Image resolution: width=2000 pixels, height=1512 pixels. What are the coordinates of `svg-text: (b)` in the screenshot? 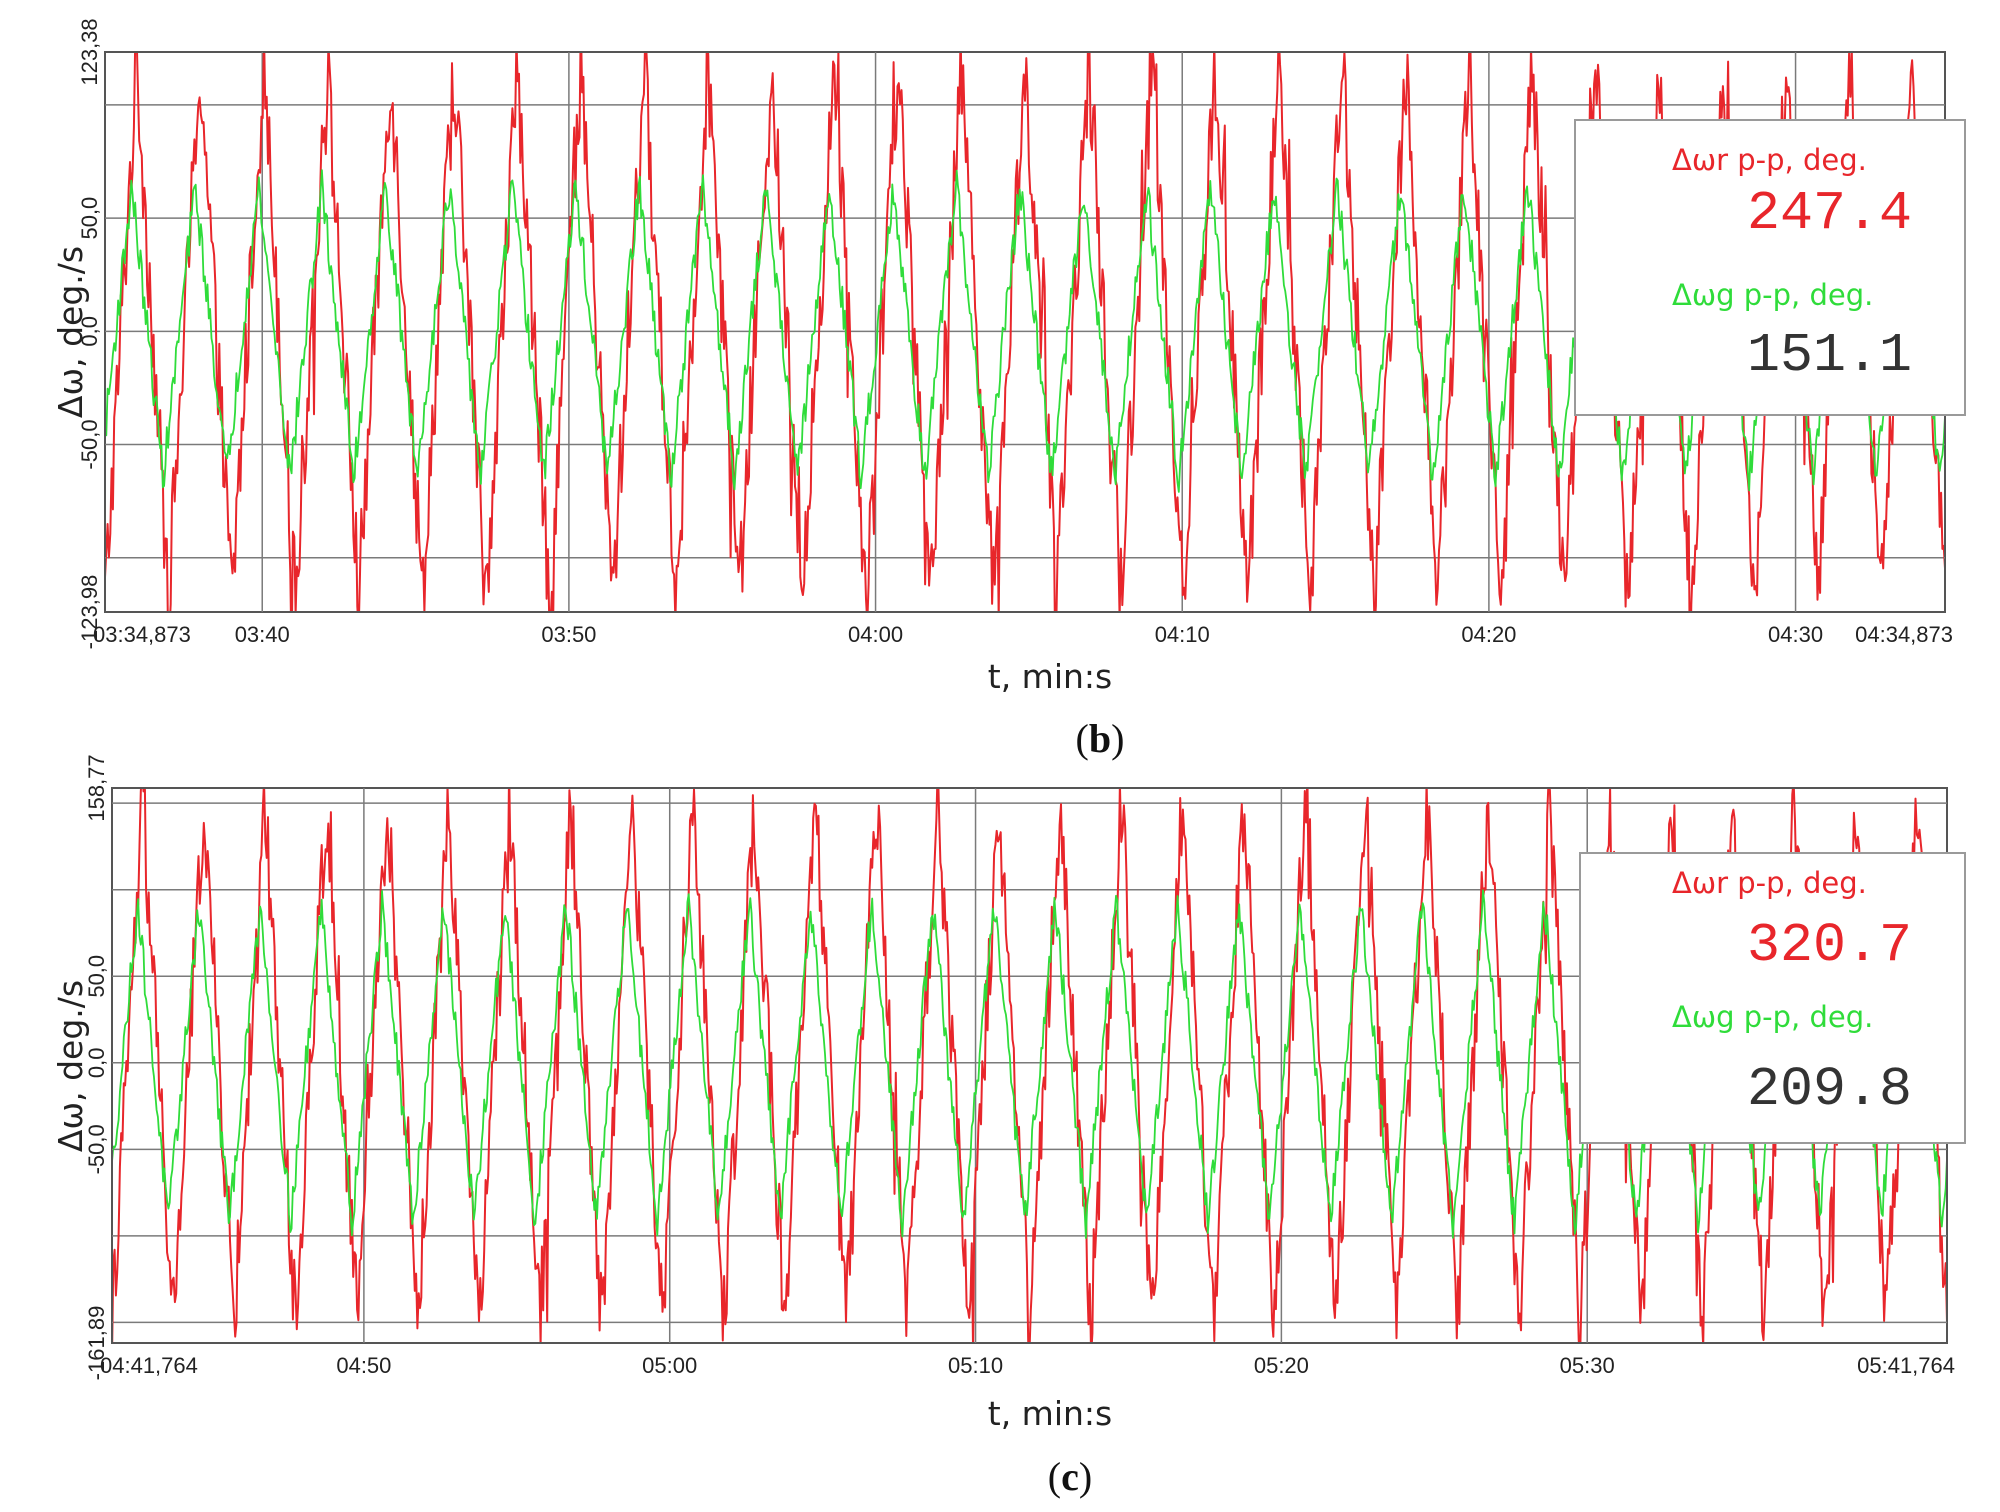 It's located at (1100, 738).